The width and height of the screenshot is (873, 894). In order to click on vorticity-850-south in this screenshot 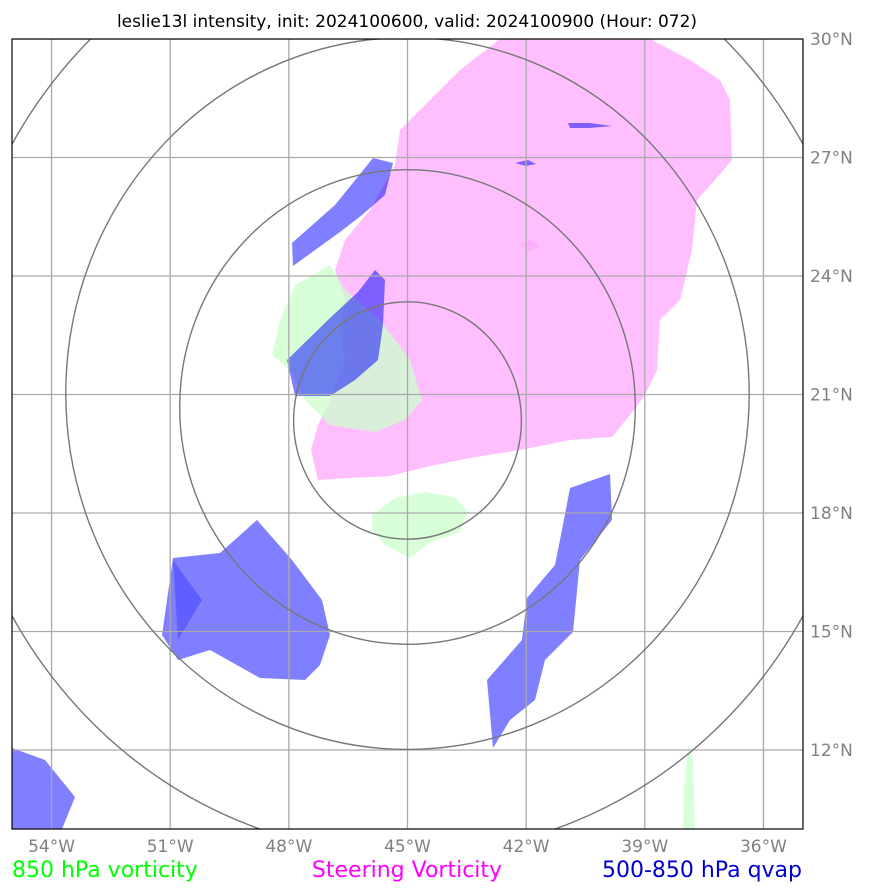, I will do `click(420, 525)`.